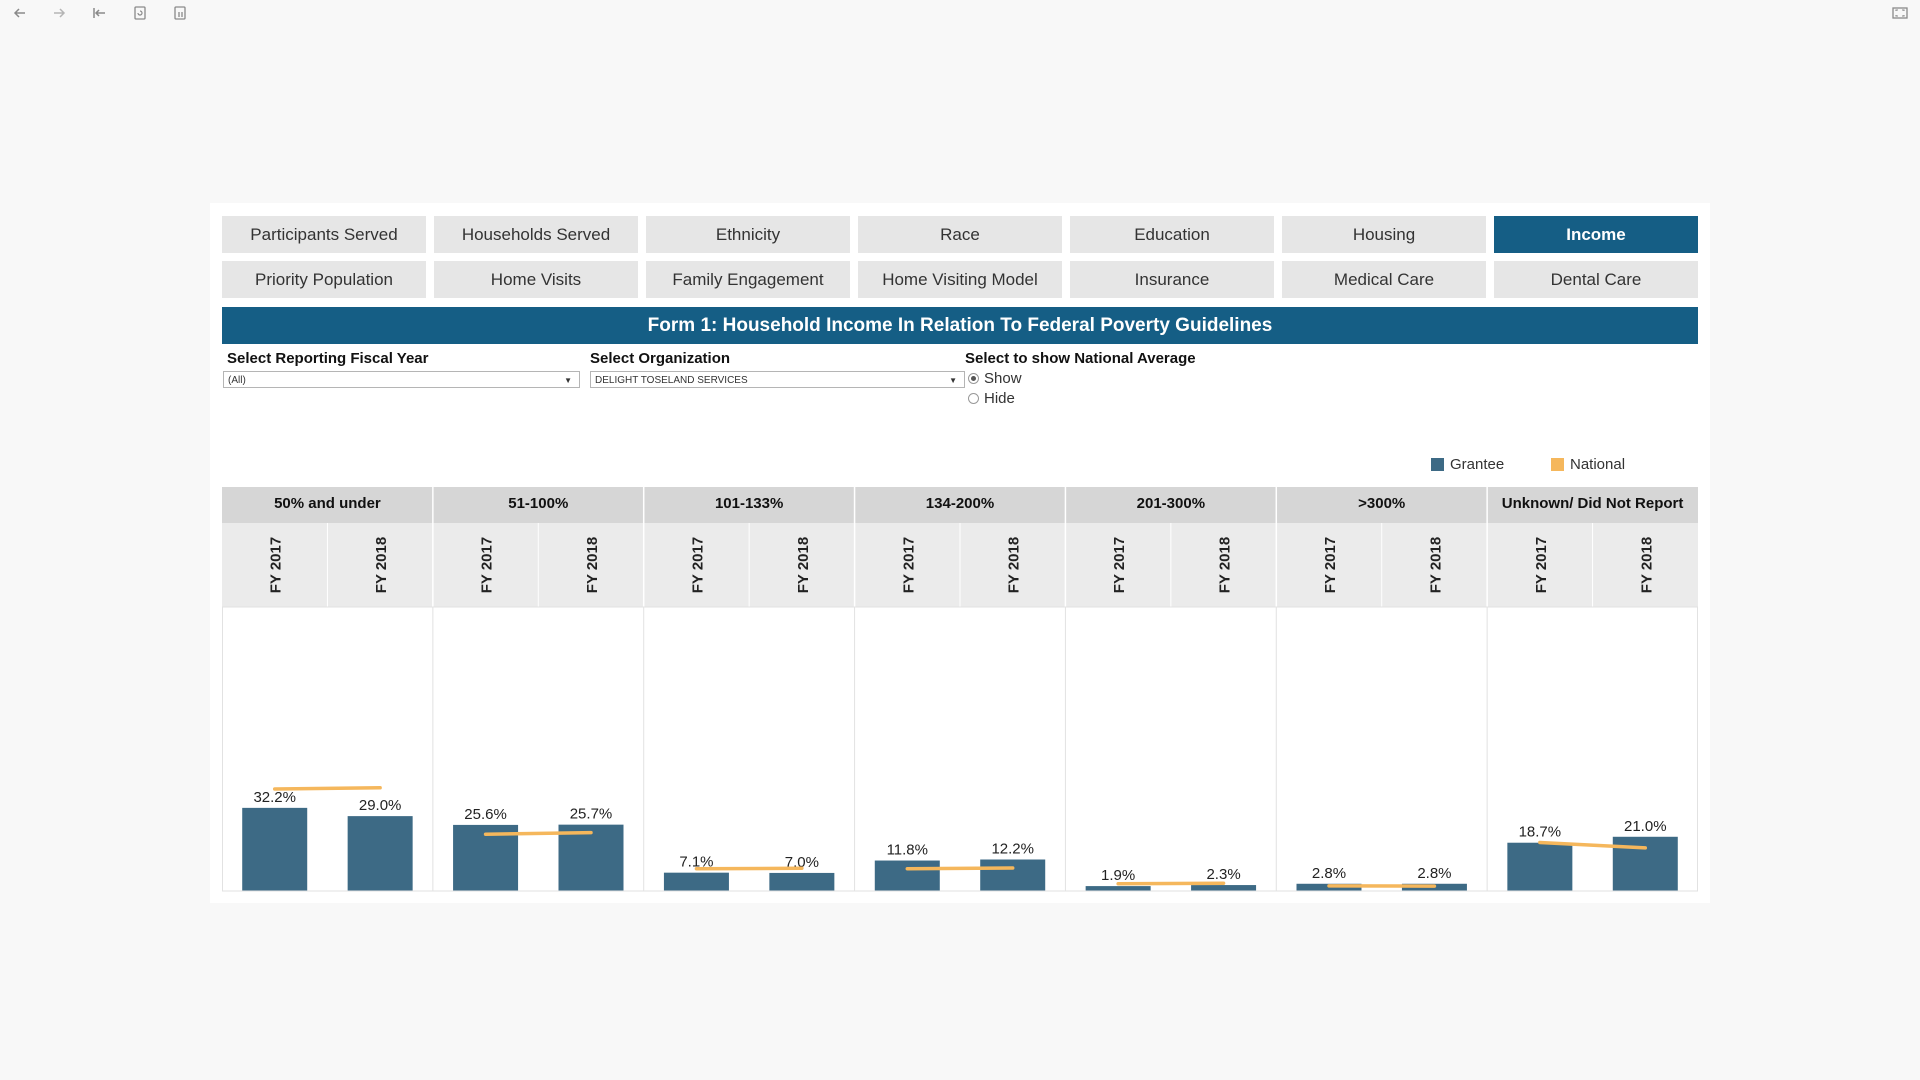 The image size is (1920, 1080). I want to click on tab-insurance: Insurance, so click(1172, 279).